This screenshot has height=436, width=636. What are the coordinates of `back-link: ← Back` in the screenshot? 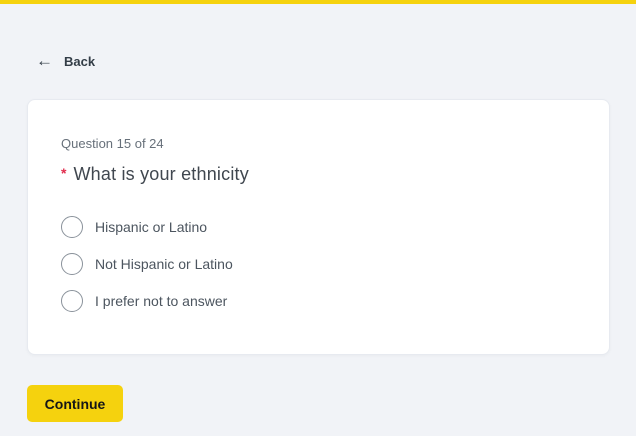 It's located at (66, 60).